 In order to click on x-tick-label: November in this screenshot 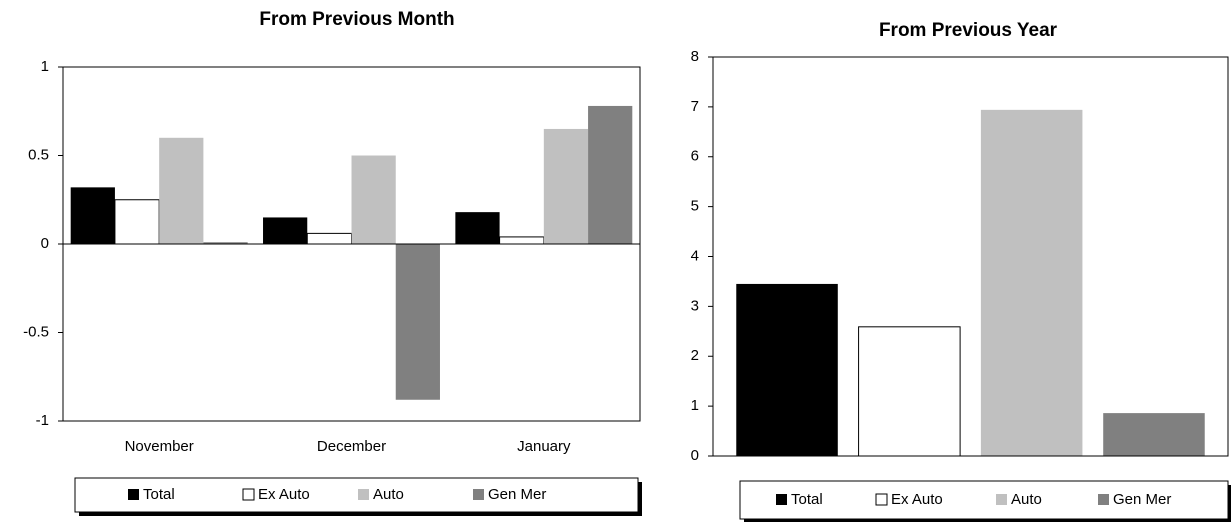, I will do `click(159, 446)`.